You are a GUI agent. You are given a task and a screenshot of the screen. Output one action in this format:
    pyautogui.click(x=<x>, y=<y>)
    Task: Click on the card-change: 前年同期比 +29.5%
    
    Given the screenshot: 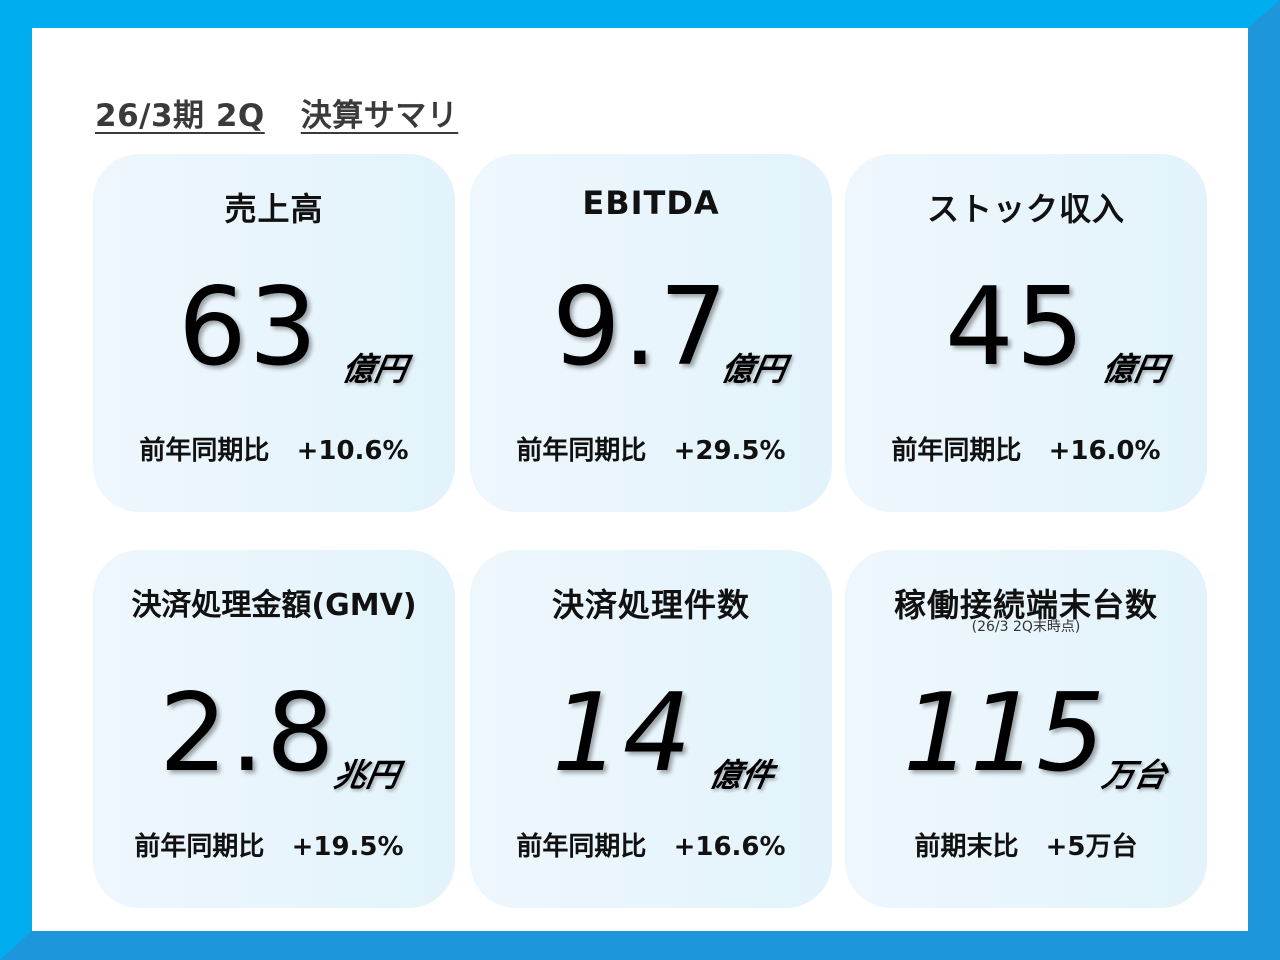 What is the action you would take?
    pyautogui.click(x=651, y=448)
    